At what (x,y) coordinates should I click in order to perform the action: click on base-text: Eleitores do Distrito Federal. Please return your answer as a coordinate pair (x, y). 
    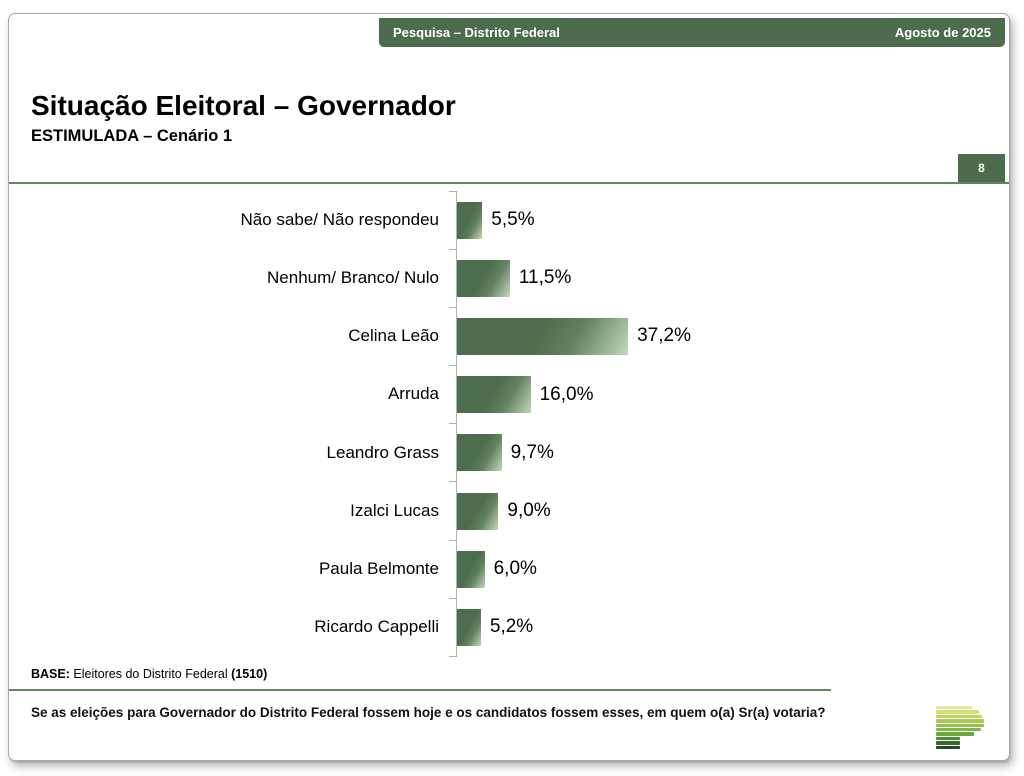
    Looking at the image, I should click on (150, 674).